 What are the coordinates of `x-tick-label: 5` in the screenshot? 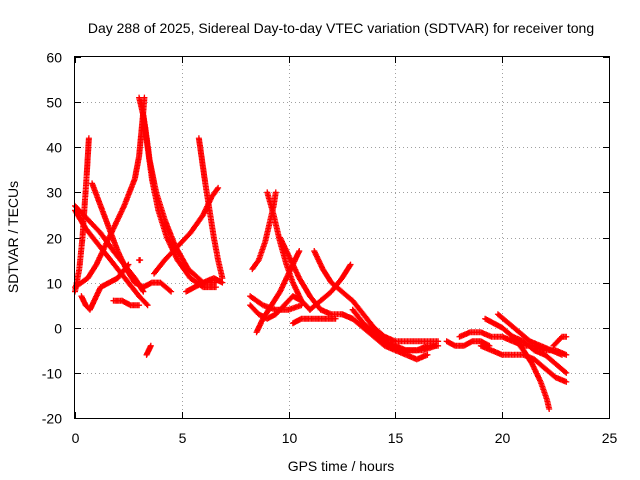 It's located at (183, 438).